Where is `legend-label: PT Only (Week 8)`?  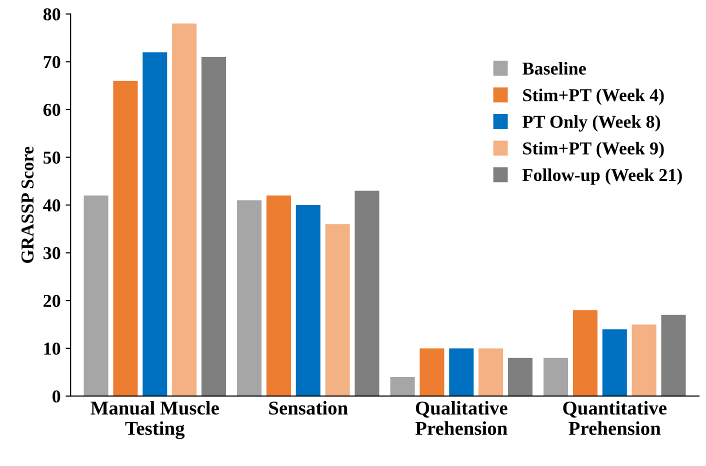
legend-label: PT Only (Week 8) is located at coordinates (591, 123).